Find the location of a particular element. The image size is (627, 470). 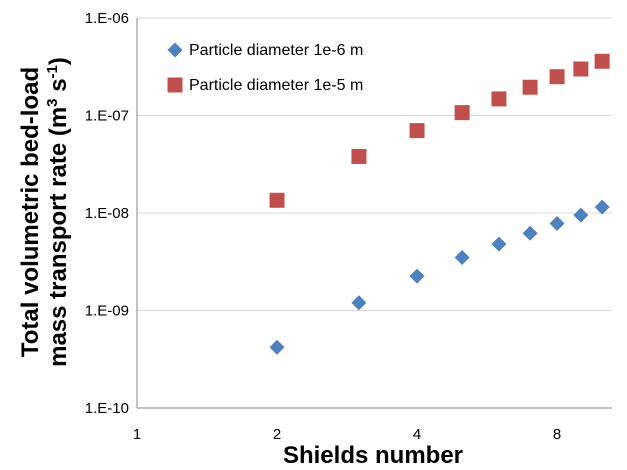

legend-label: Particle diameter 1e-5 m is located at coordinates (276, 85).